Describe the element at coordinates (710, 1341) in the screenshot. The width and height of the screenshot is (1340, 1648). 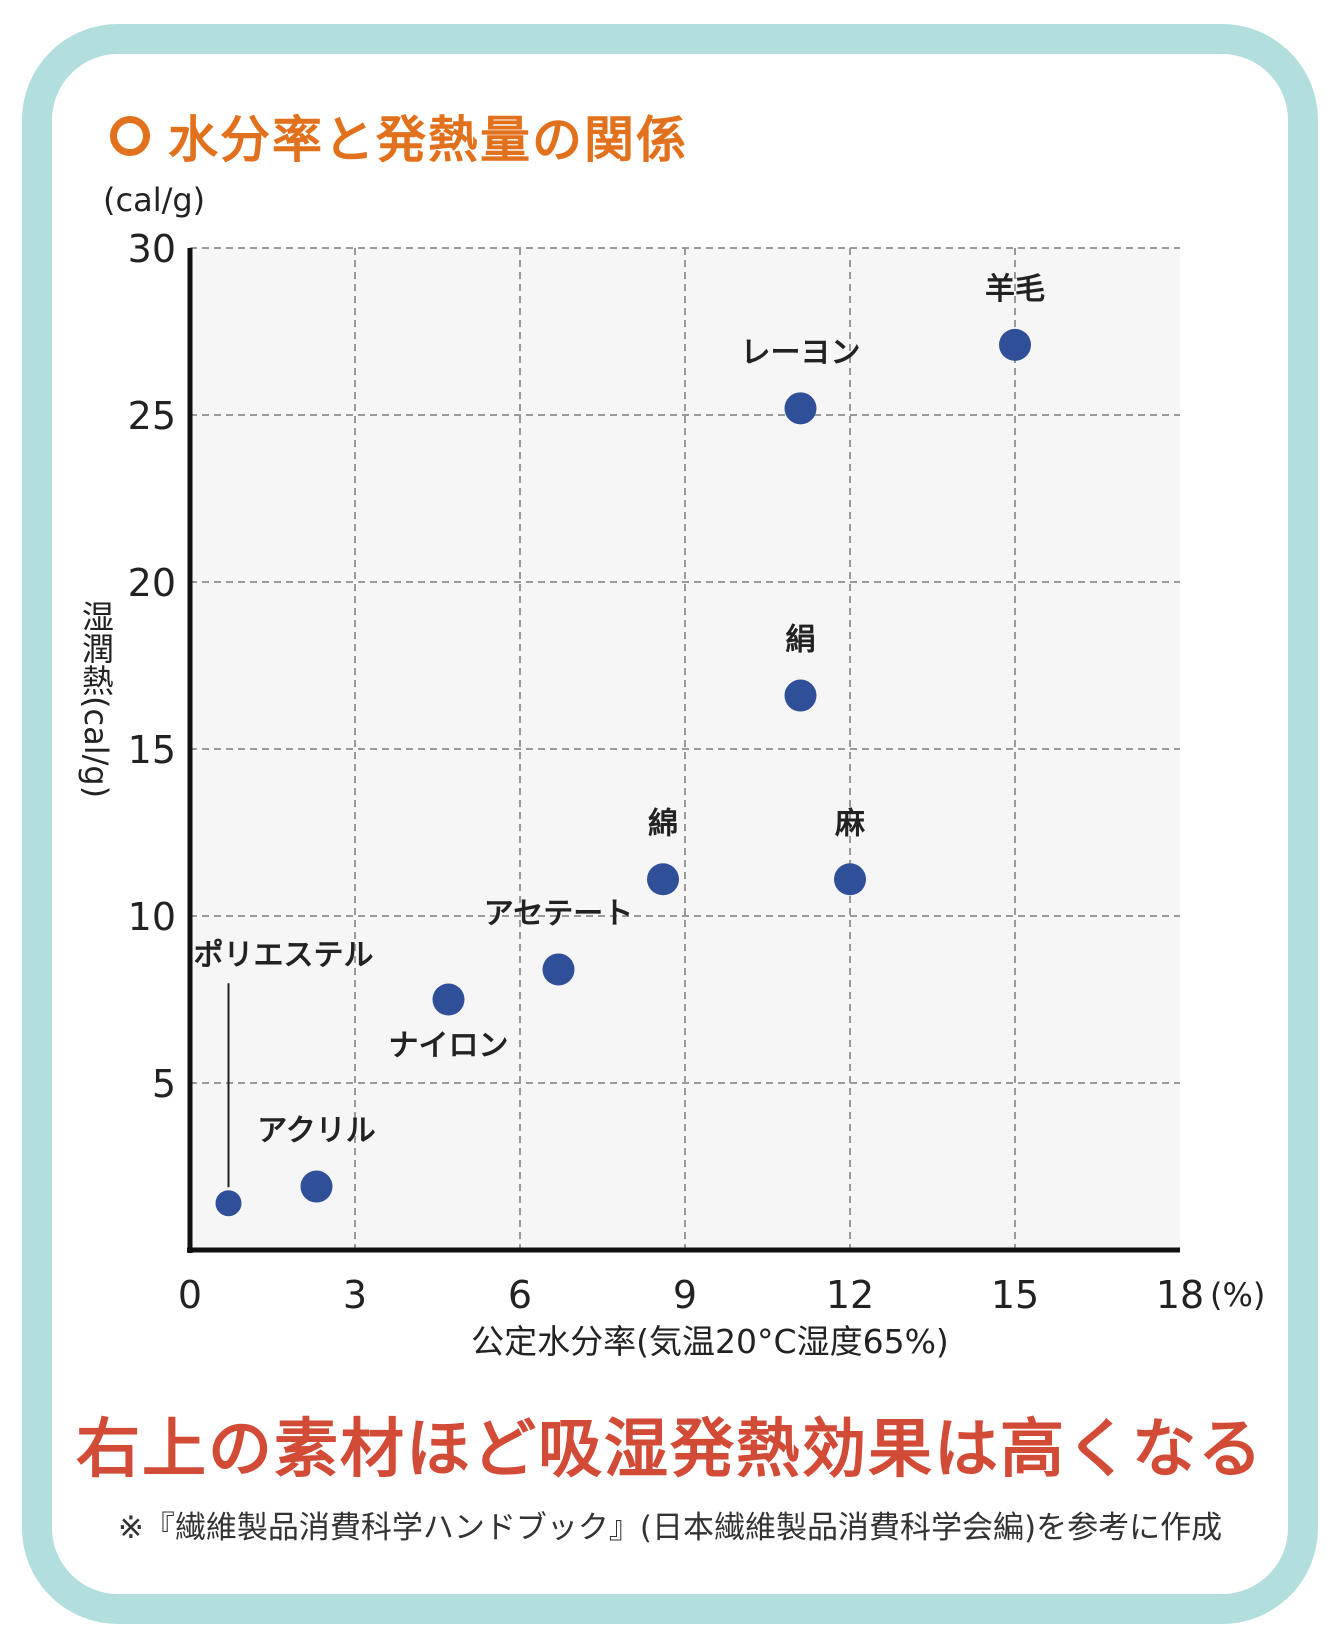
I see `x-axis-label: 公定水分率(気温20°C湿度65%)` at that location.